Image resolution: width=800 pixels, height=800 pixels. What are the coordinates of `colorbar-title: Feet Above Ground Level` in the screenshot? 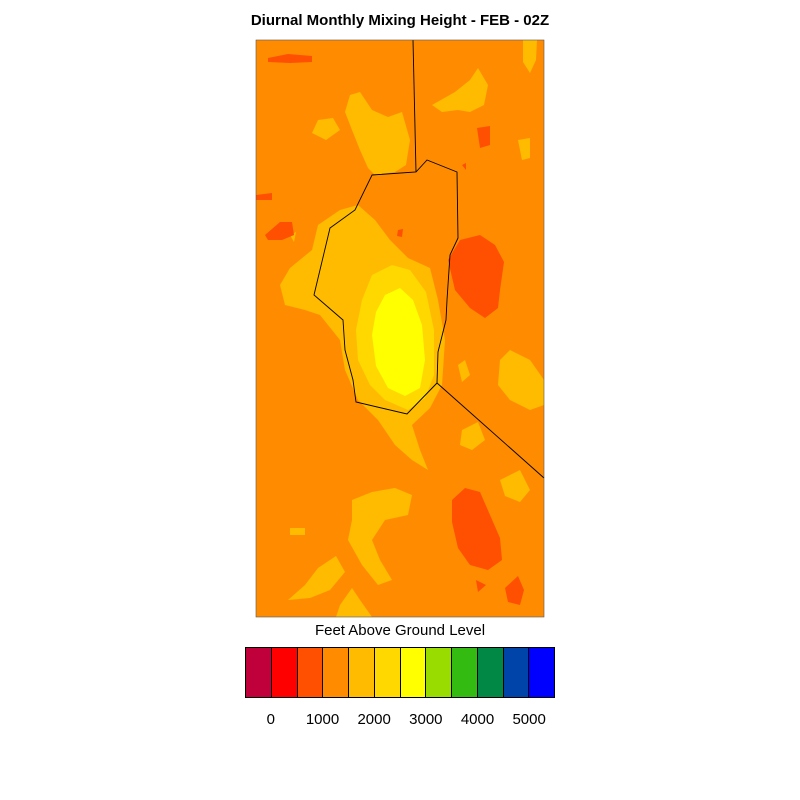 It's located at (400, 630).